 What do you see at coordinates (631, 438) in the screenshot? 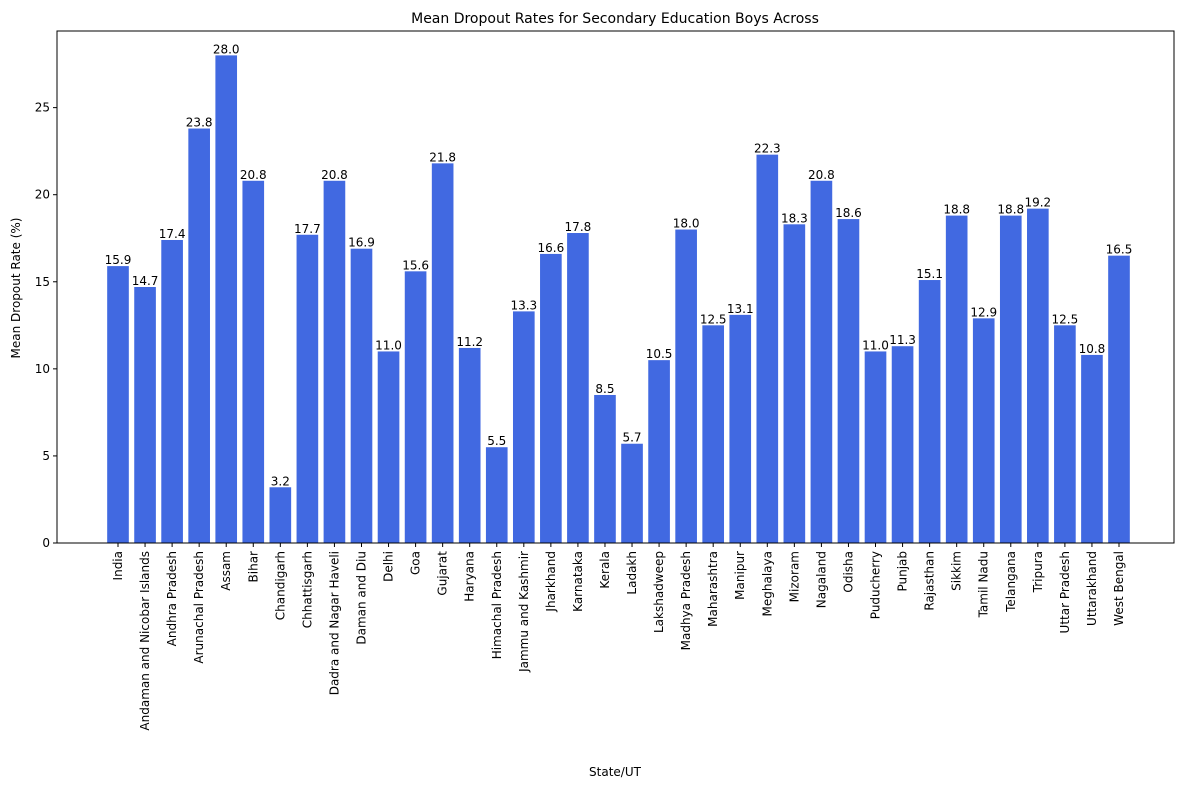
I see `data-label: 5.7` at bounding box center [631, 438].